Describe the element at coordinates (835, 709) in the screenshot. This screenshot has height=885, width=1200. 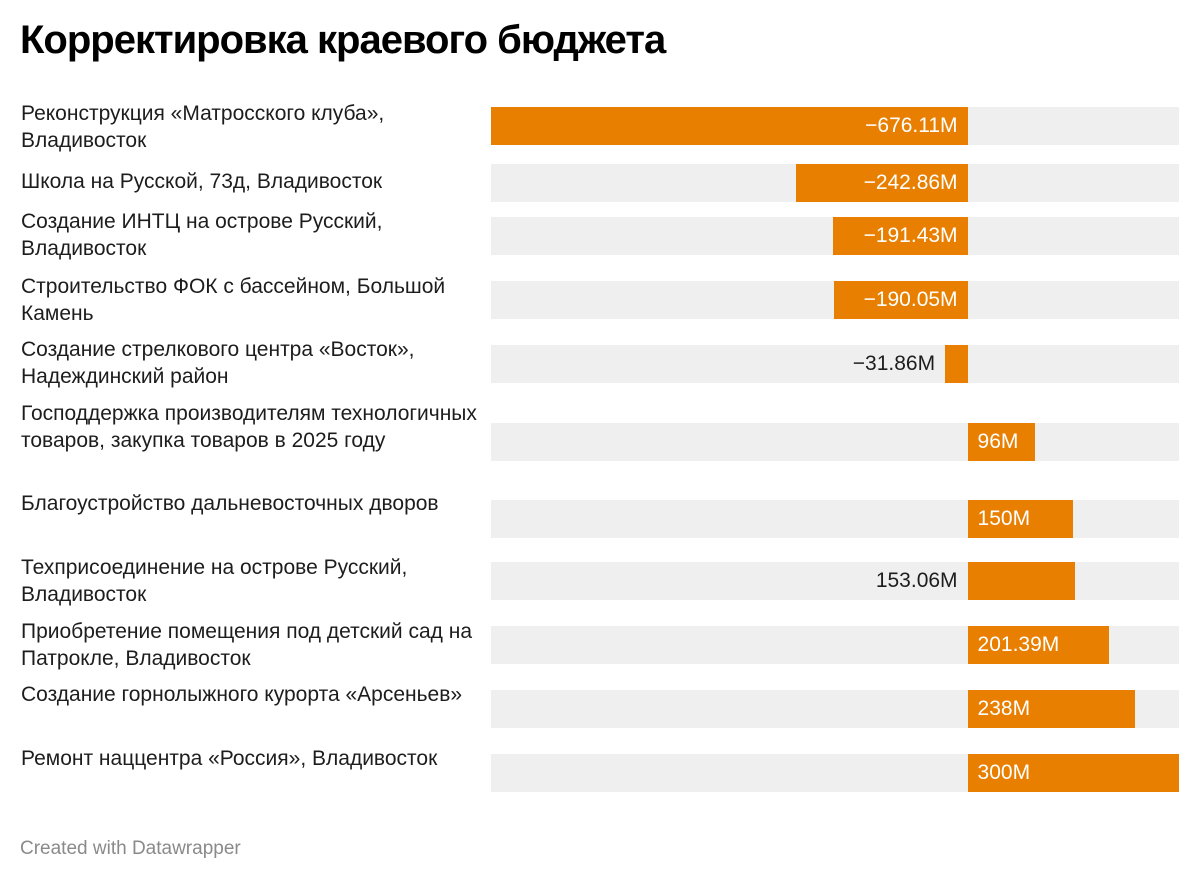
I see `bar-track: 238M` at that location.